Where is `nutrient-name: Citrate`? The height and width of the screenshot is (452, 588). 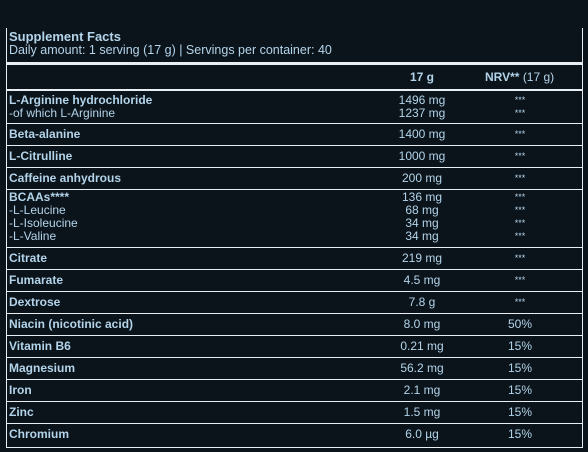
nutrient-name: Citrate is located at coordinates (28, 257).